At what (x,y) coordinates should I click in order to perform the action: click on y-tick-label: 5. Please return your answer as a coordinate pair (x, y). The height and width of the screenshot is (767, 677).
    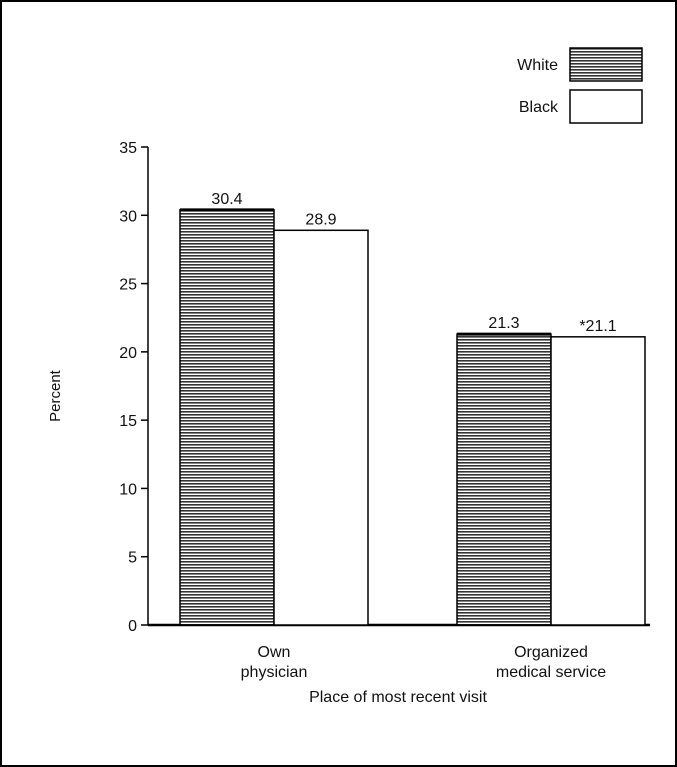
    Looking at the image, I should click on (132, 558).